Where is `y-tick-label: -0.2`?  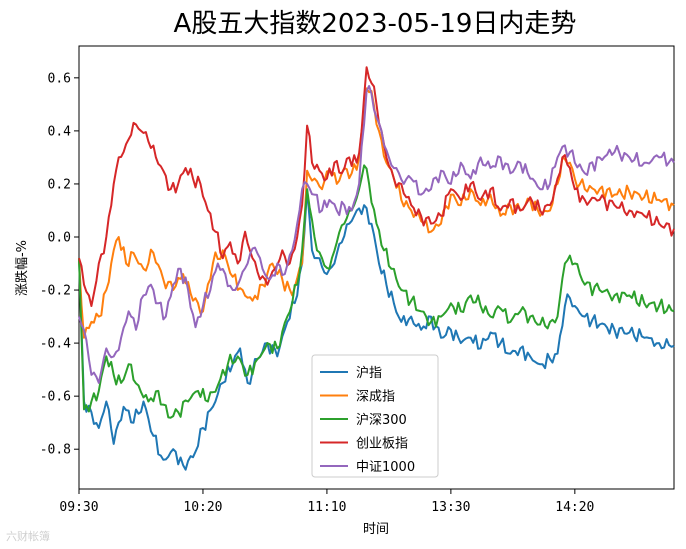 y-tick-label: -0.2 is located at coordinates (55, 291).